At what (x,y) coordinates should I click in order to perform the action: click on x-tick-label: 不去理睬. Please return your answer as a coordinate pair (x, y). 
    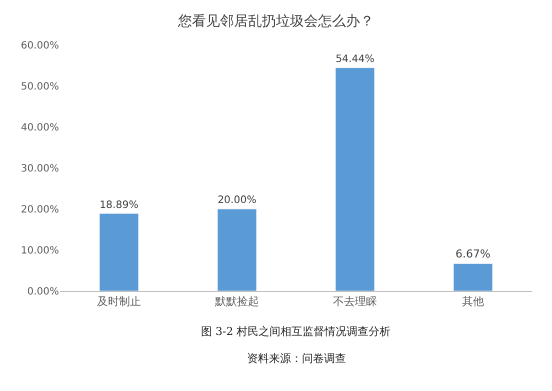
    Looking at the image, I should click on (355, 301).